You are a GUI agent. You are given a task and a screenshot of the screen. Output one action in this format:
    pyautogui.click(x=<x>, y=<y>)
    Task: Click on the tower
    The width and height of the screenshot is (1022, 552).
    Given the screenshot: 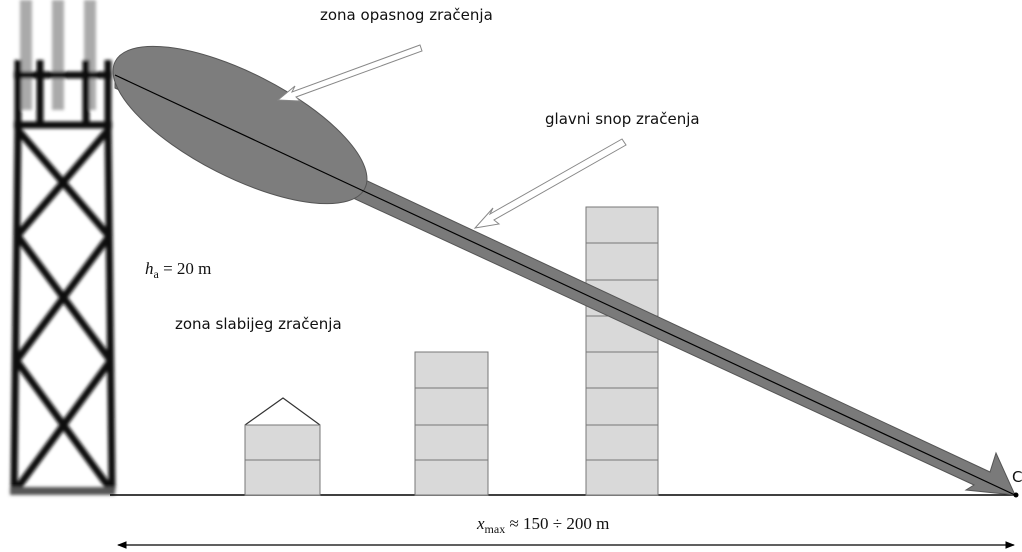 What is the action you would take?
    pyautogui.click(x=63, y=247)
    